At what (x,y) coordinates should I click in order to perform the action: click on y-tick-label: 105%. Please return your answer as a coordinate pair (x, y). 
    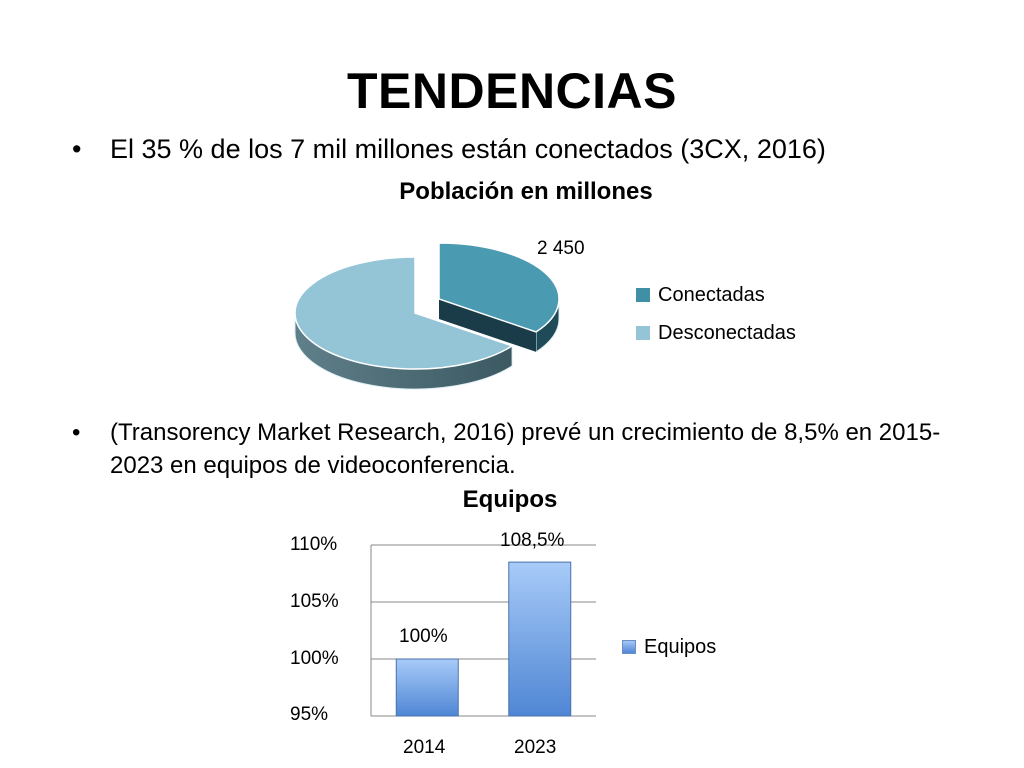
    Looking at the image, I should click on (314, 601).